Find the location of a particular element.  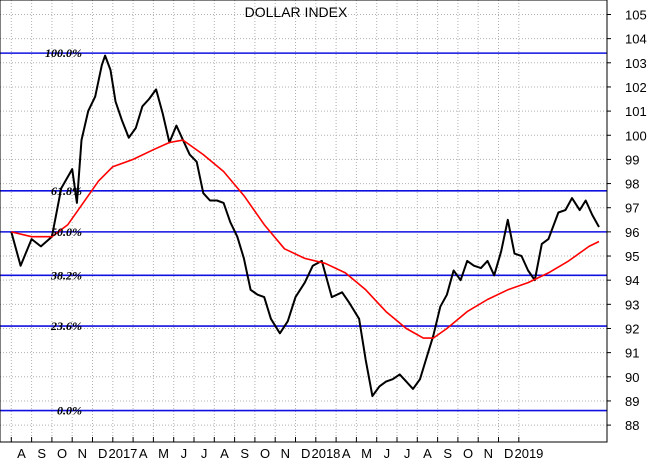

y-tick-label: 102 is located at coordinates (636, 87).